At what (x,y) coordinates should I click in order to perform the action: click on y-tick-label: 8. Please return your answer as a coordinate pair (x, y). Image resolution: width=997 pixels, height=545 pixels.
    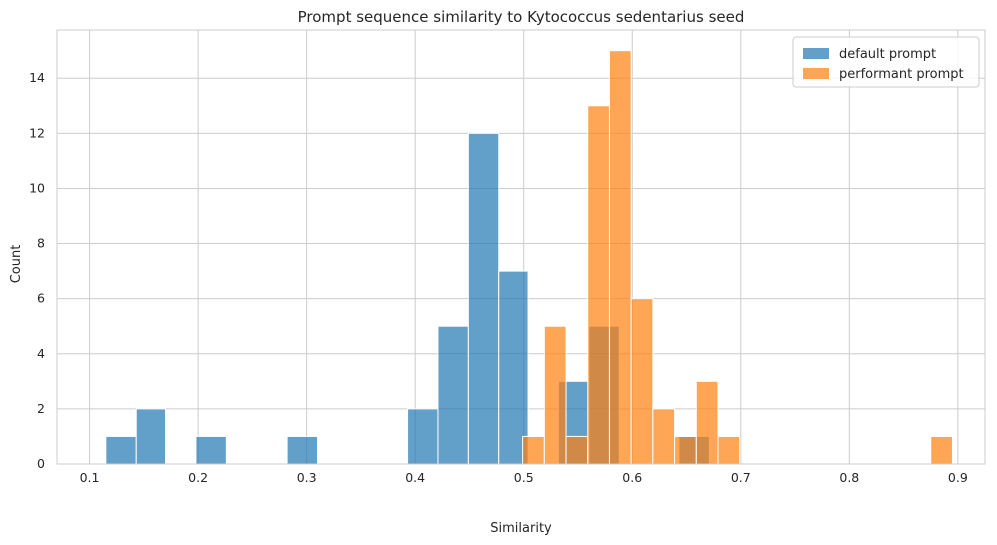
    Looking at the image, I should click on (41, 243).